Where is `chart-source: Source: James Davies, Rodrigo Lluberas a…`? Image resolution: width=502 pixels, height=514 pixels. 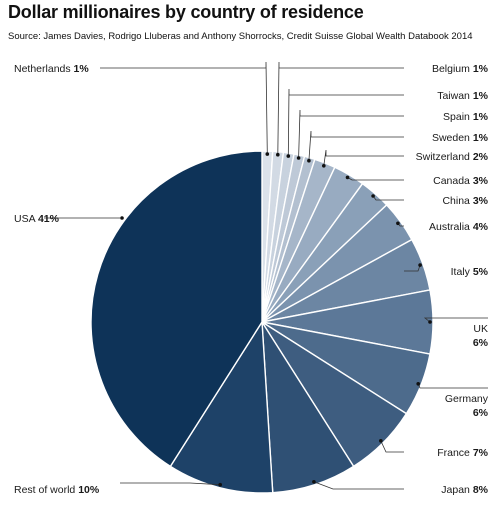 chart-source: Source: James Davies, Rodrigo Lluberas a… is located at coordinates (240, 36).